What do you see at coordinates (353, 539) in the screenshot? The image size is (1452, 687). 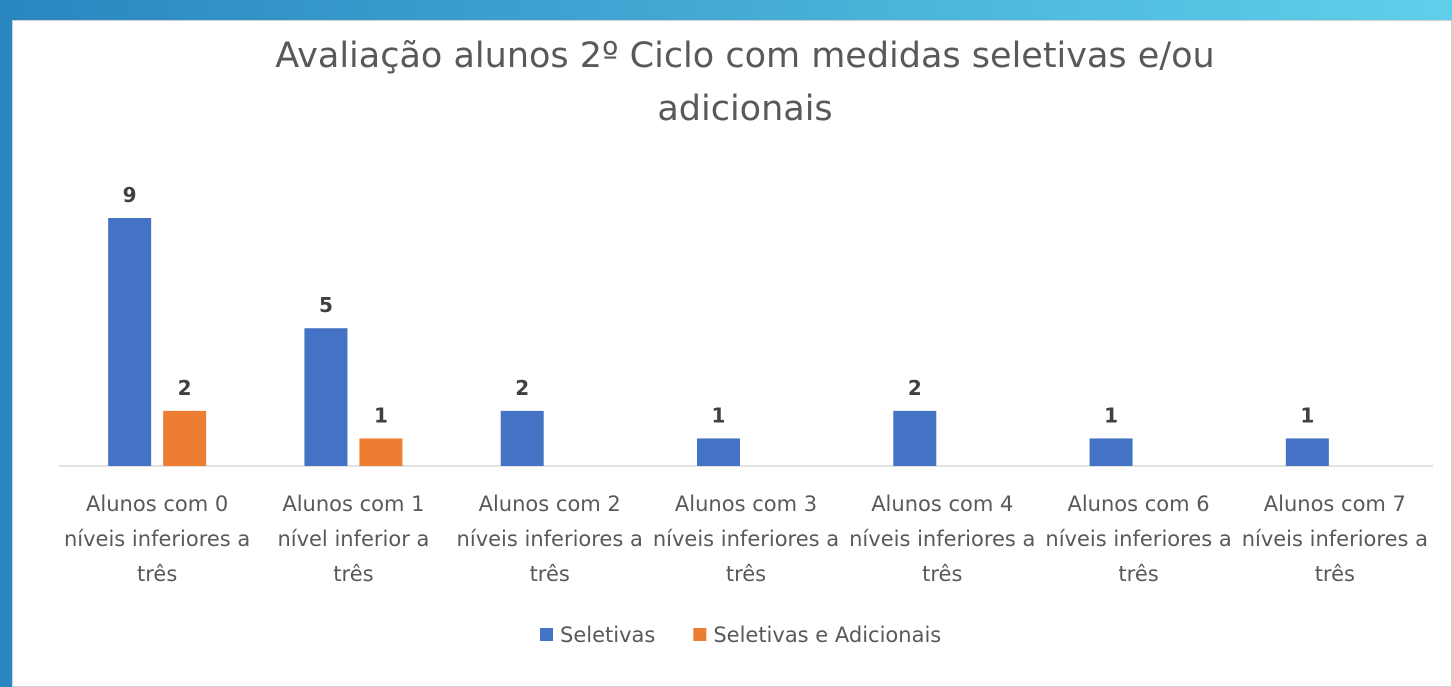 I see `x-tick-label: Alunos com 1 nível inferior a três` at bounding box center [353, 539].